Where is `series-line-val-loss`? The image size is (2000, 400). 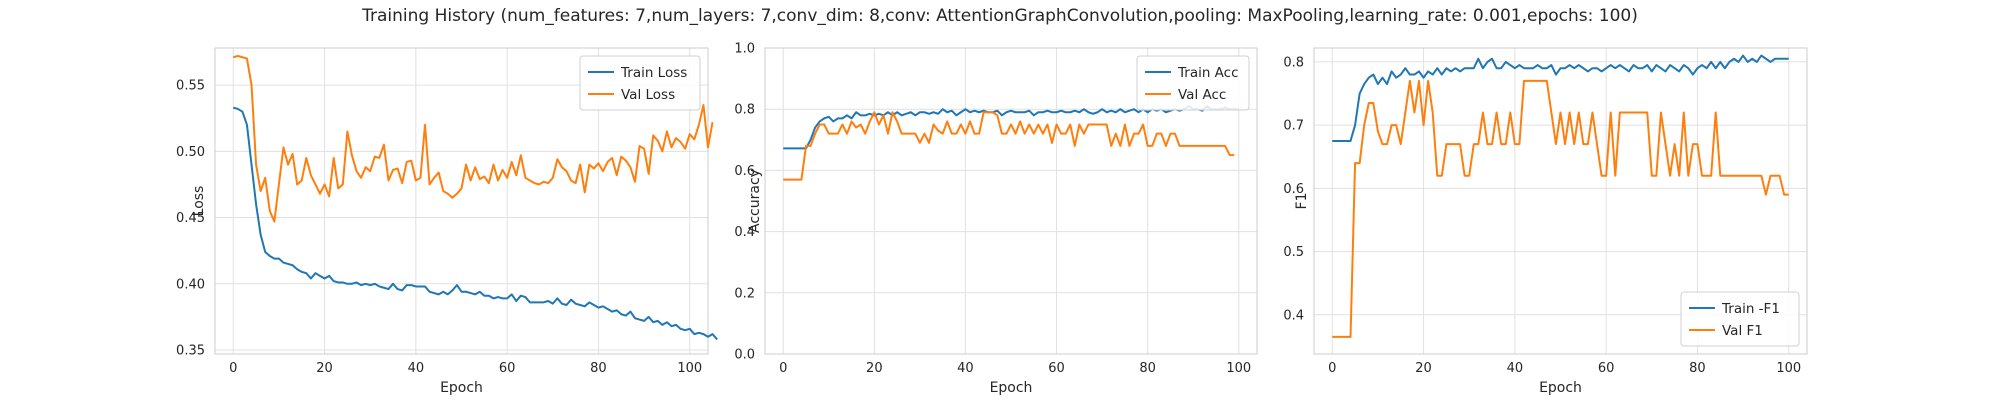
series-line-val-loss is located at coordinates (473, 138).